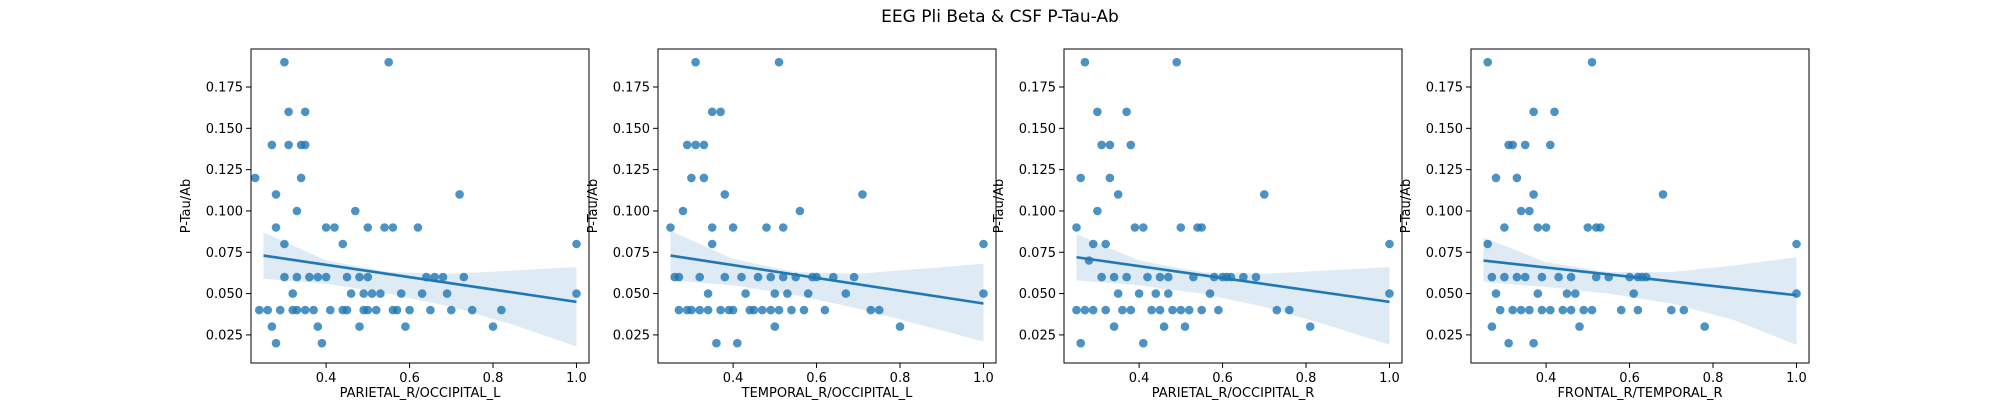 This screenshot has height=404, width=2000. Describe the element at coordinates (1233, 206) in the screenshot. I see `axes-frame` at that location.